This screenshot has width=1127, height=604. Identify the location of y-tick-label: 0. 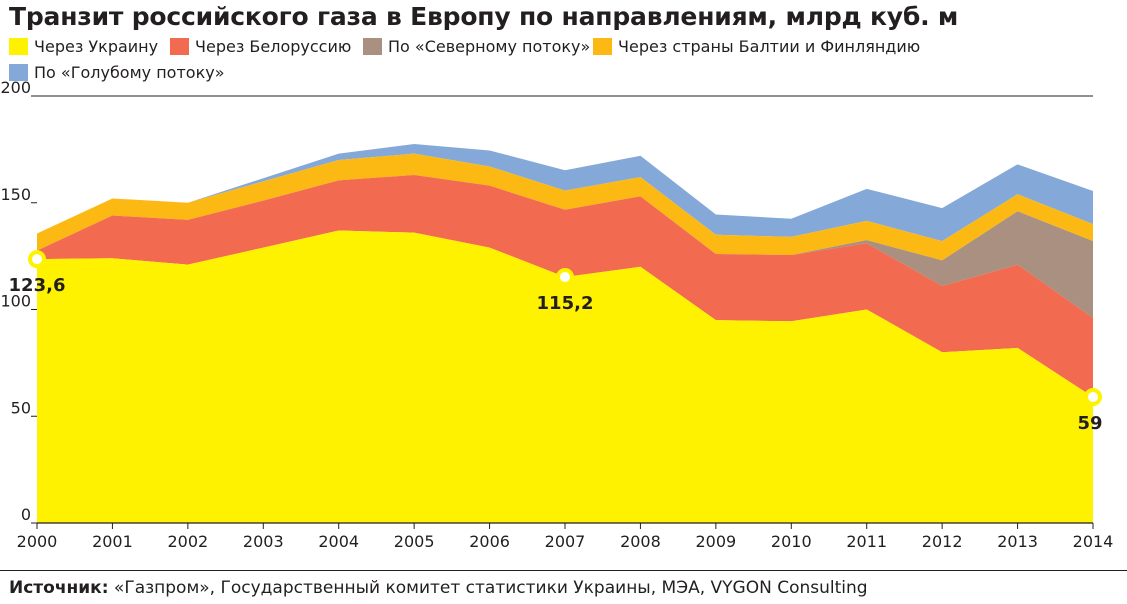
(26, 514).